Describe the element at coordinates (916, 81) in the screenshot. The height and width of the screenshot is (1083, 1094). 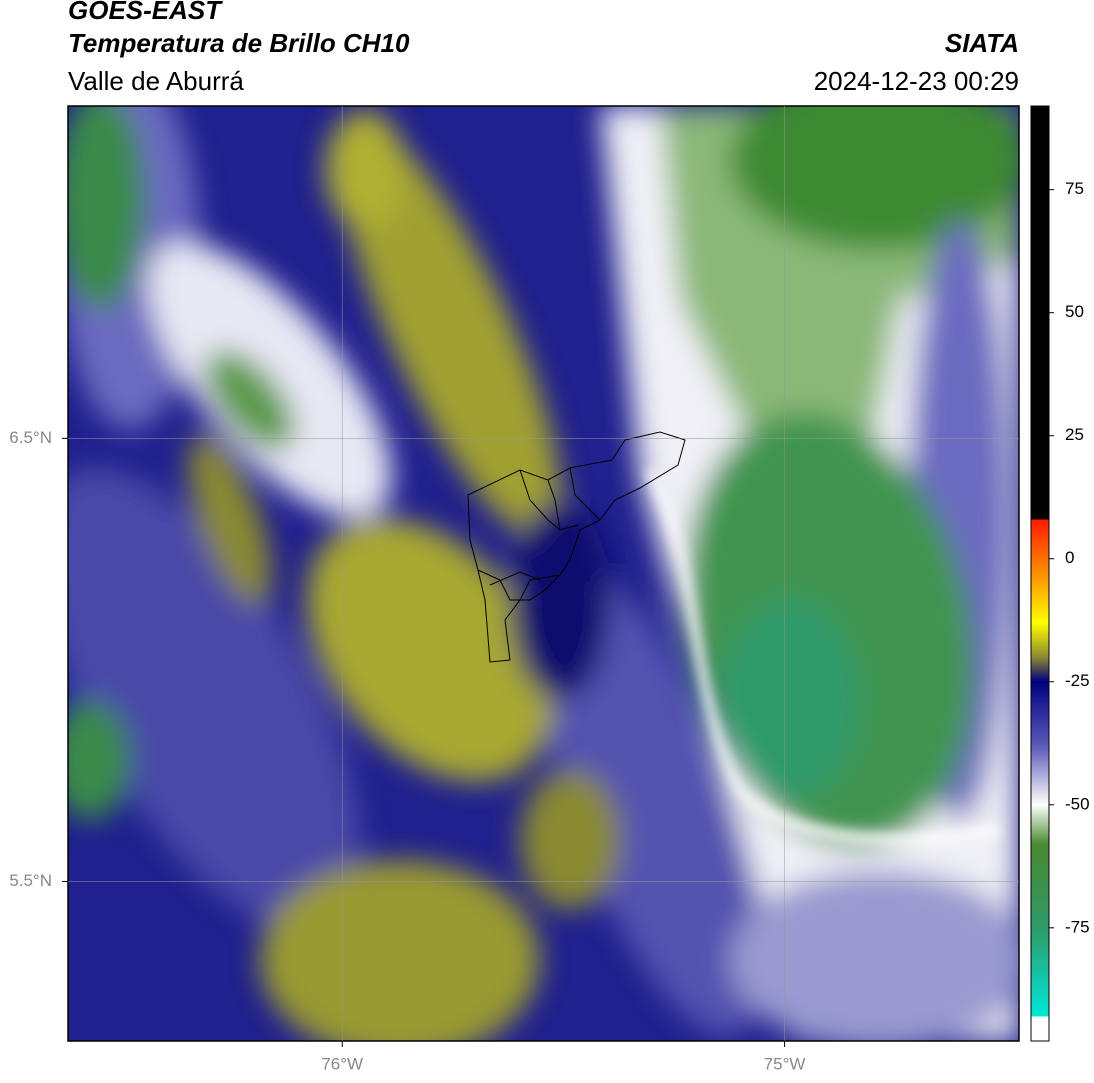
I see `datetime: 2024-12-23 00:29` at that location.